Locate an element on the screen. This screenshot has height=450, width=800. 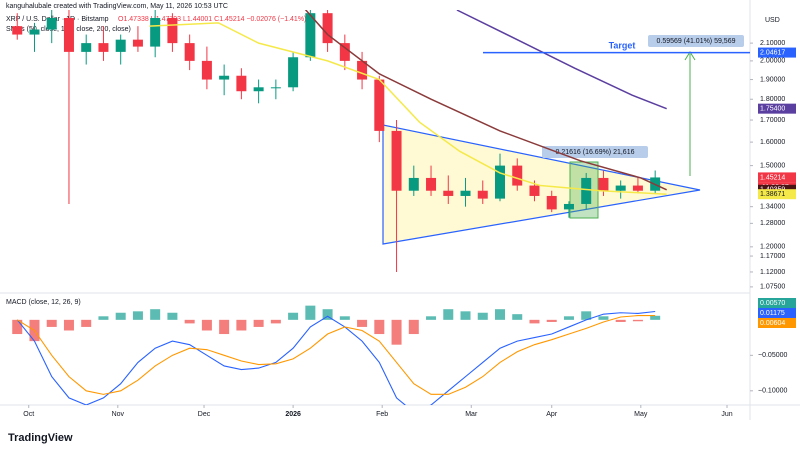
target-label-bg is located at coordinates (696, 41).